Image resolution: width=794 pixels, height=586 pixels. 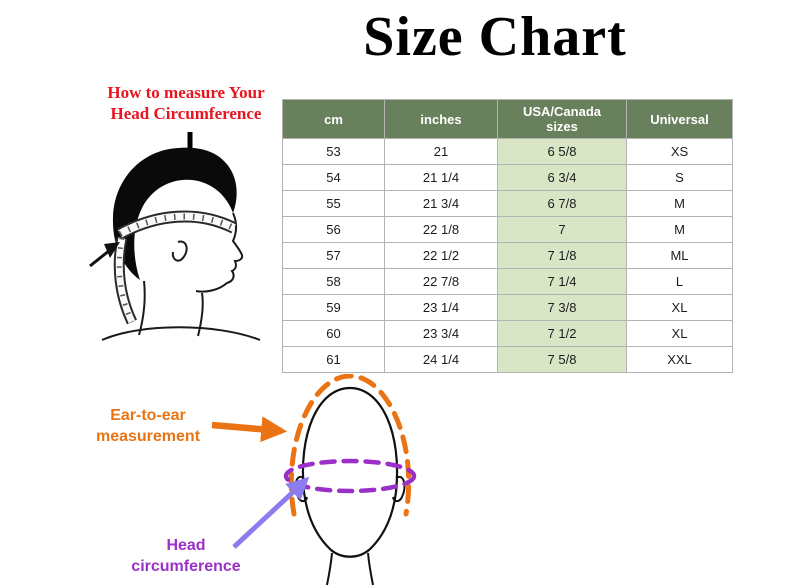 I want to click on table-row: 60 23 3/4 7 1/2 XL, so click(x=507, y=333).